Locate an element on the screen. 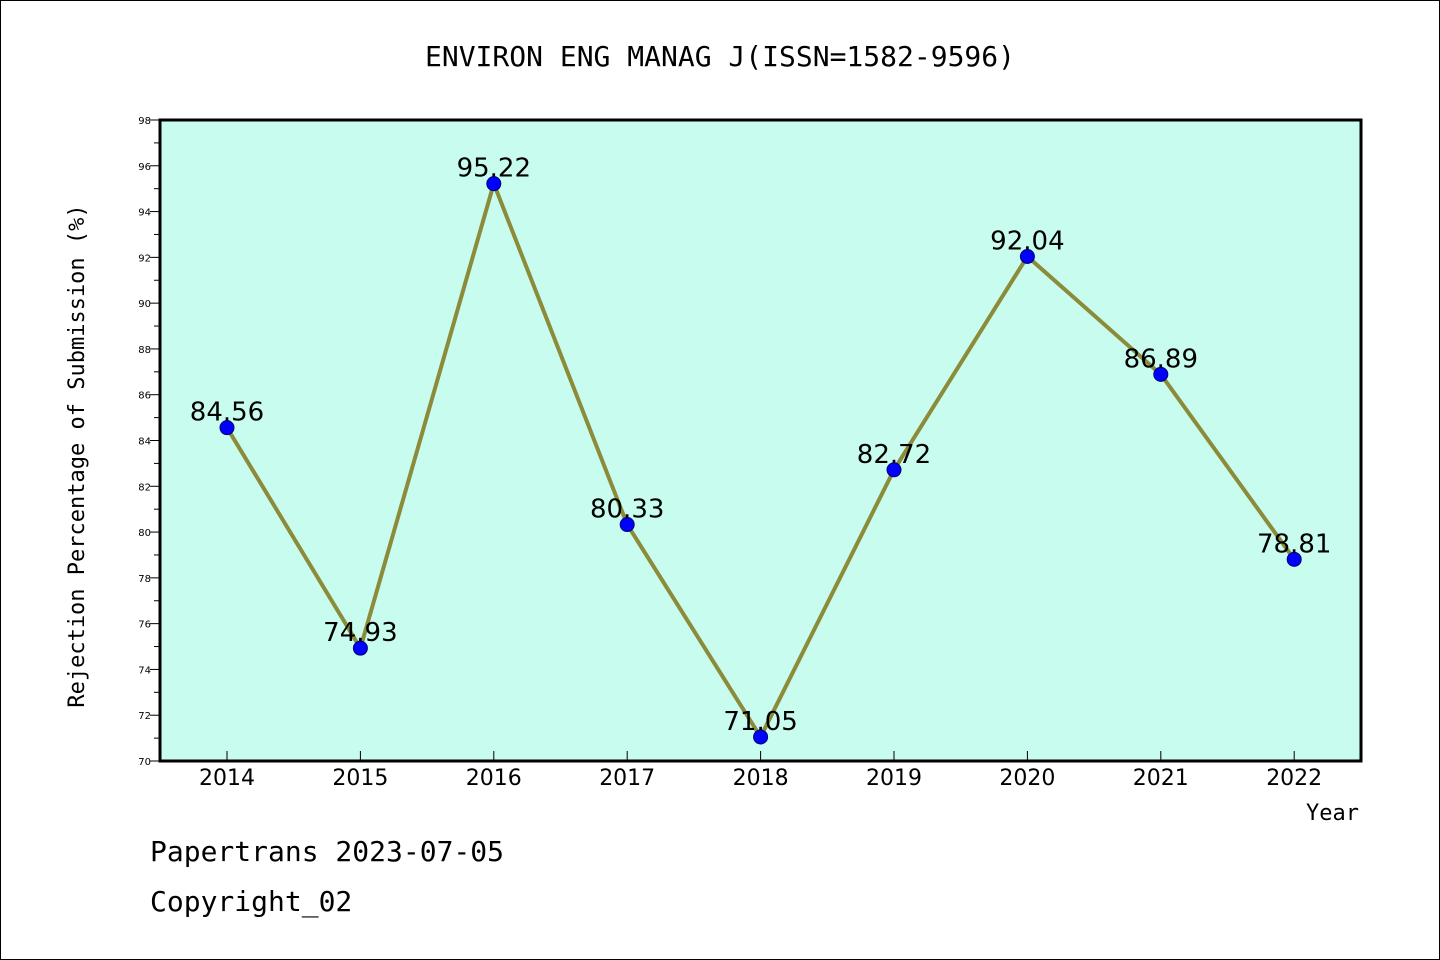  chart-title: ENVIRON ENG MANAG J(ISSN=1582-9596) is located at coordinates (720, 56).